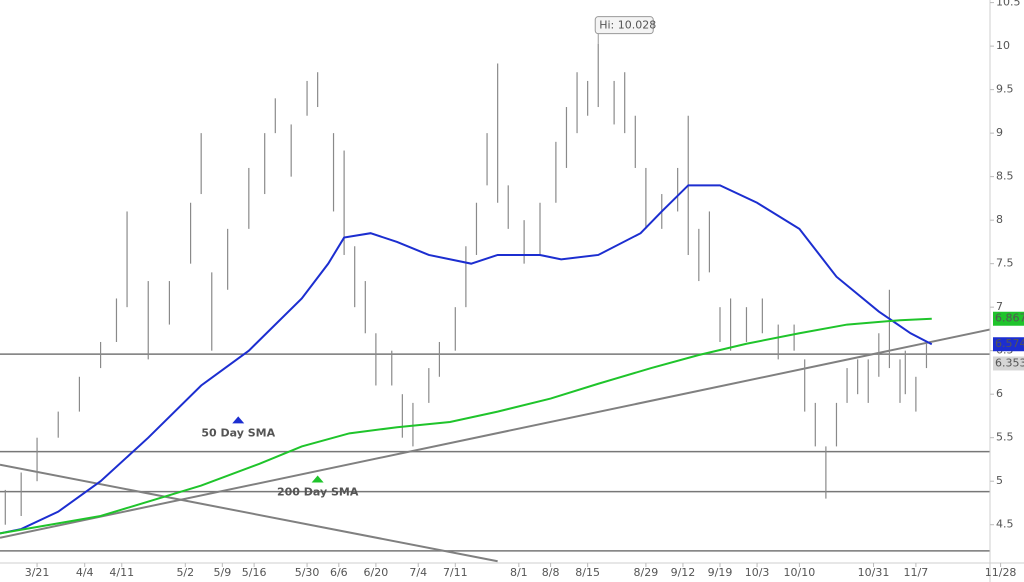 Image resolution: width=1024 pixels, height=582 pixels. Describe the element at coordinates (254, 572) in the screenshot. I see `x-tick-label: 5/16` at that location.